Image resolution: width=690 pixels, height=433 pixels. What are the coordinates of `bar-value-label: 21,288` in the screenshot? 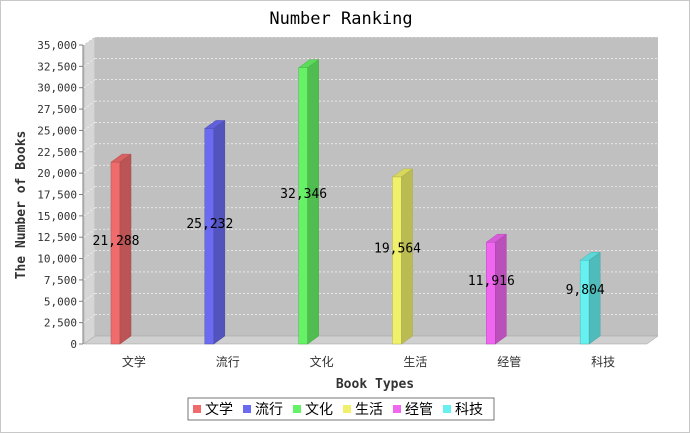 It's located at (116, 241).